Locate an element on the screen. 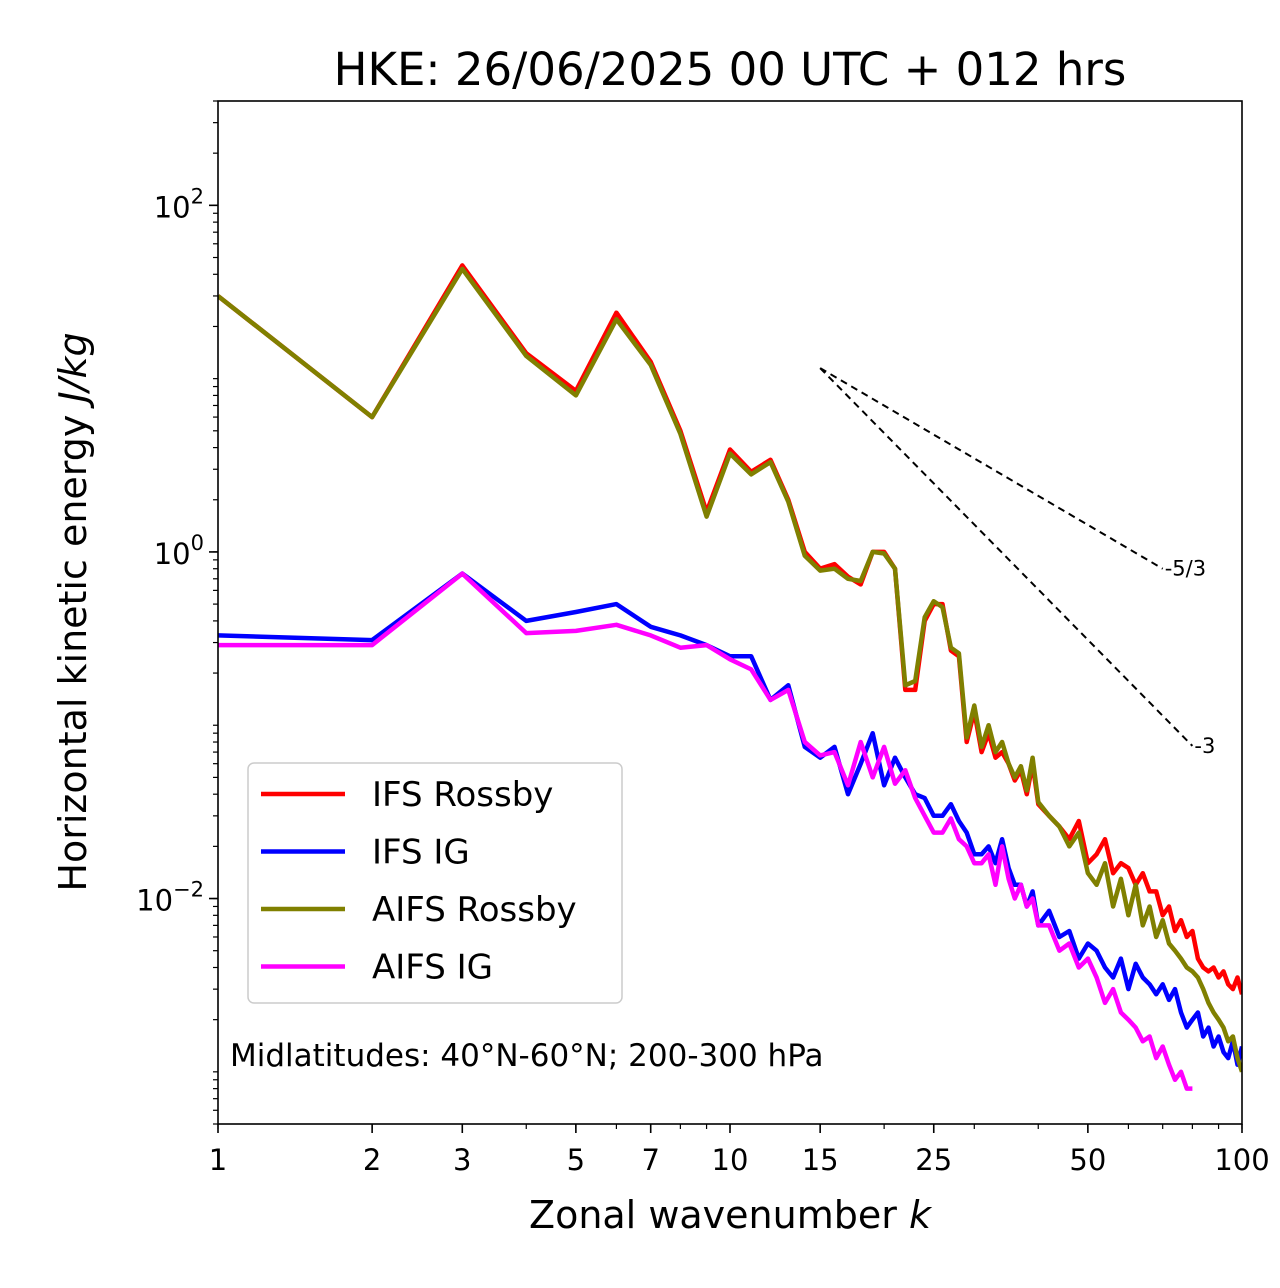  legend: IFS Rossby IFS IG AIFS Rossby AIFS IG is located at coordinates (435, 883).